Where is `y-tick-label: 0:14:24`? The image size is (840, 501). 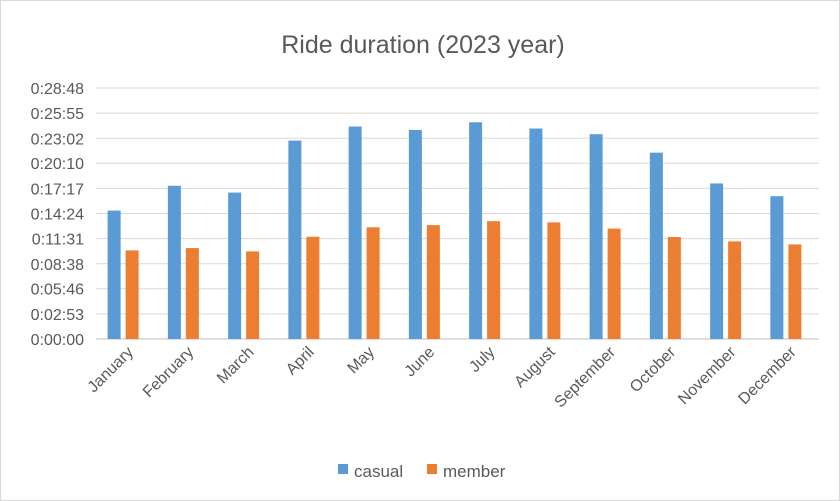
y-tick-label: 0:14:24 is located at coordinates (57, 215).